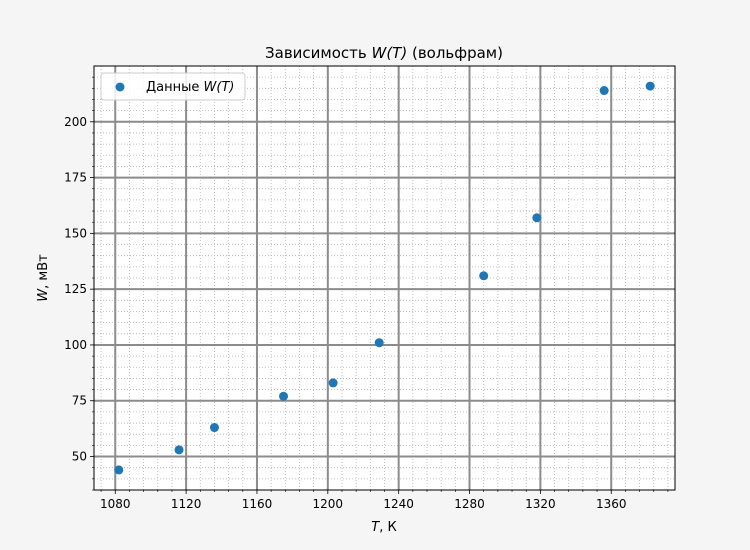  I want to click on legend-marker, so click(120, 87).